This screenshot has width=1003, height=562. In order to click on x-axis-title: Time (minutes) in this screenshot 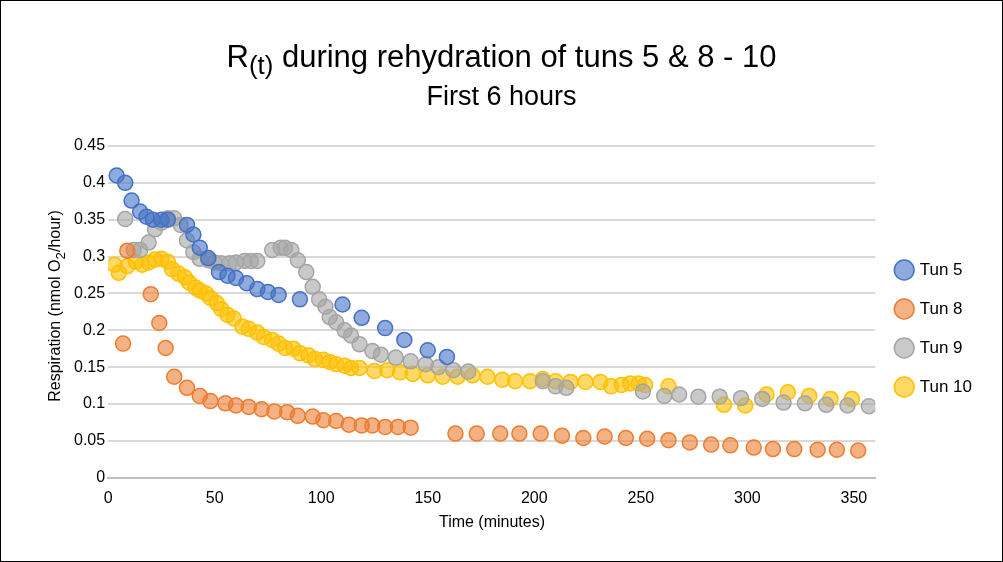, I will do `click(492, 522)`.